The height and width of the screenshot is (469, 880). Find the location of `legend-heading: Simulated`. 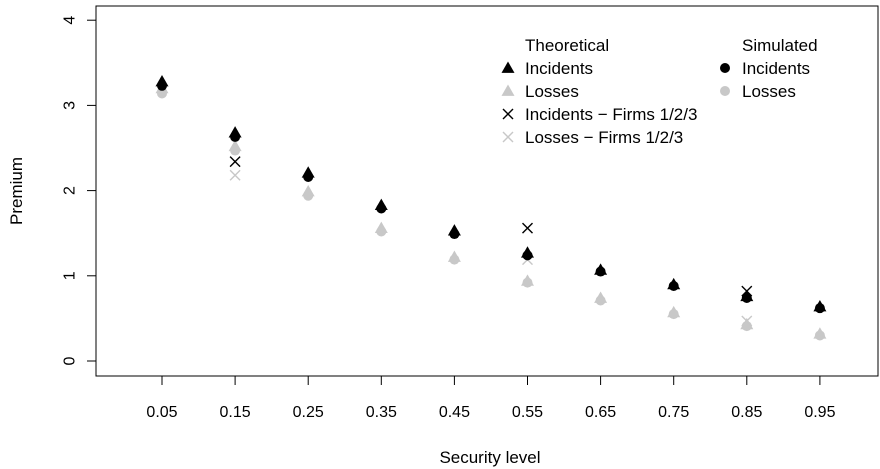

legend-heading: Simulated is located at coordinates (780, 45).